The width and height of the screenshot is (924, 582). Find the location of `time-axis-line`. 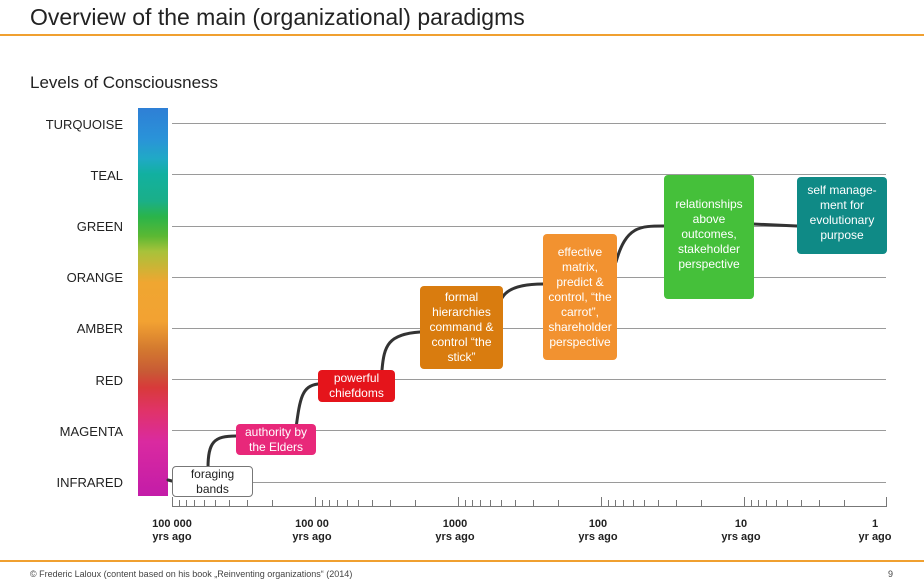

time-axis-line is located at coordinates (529, 506).